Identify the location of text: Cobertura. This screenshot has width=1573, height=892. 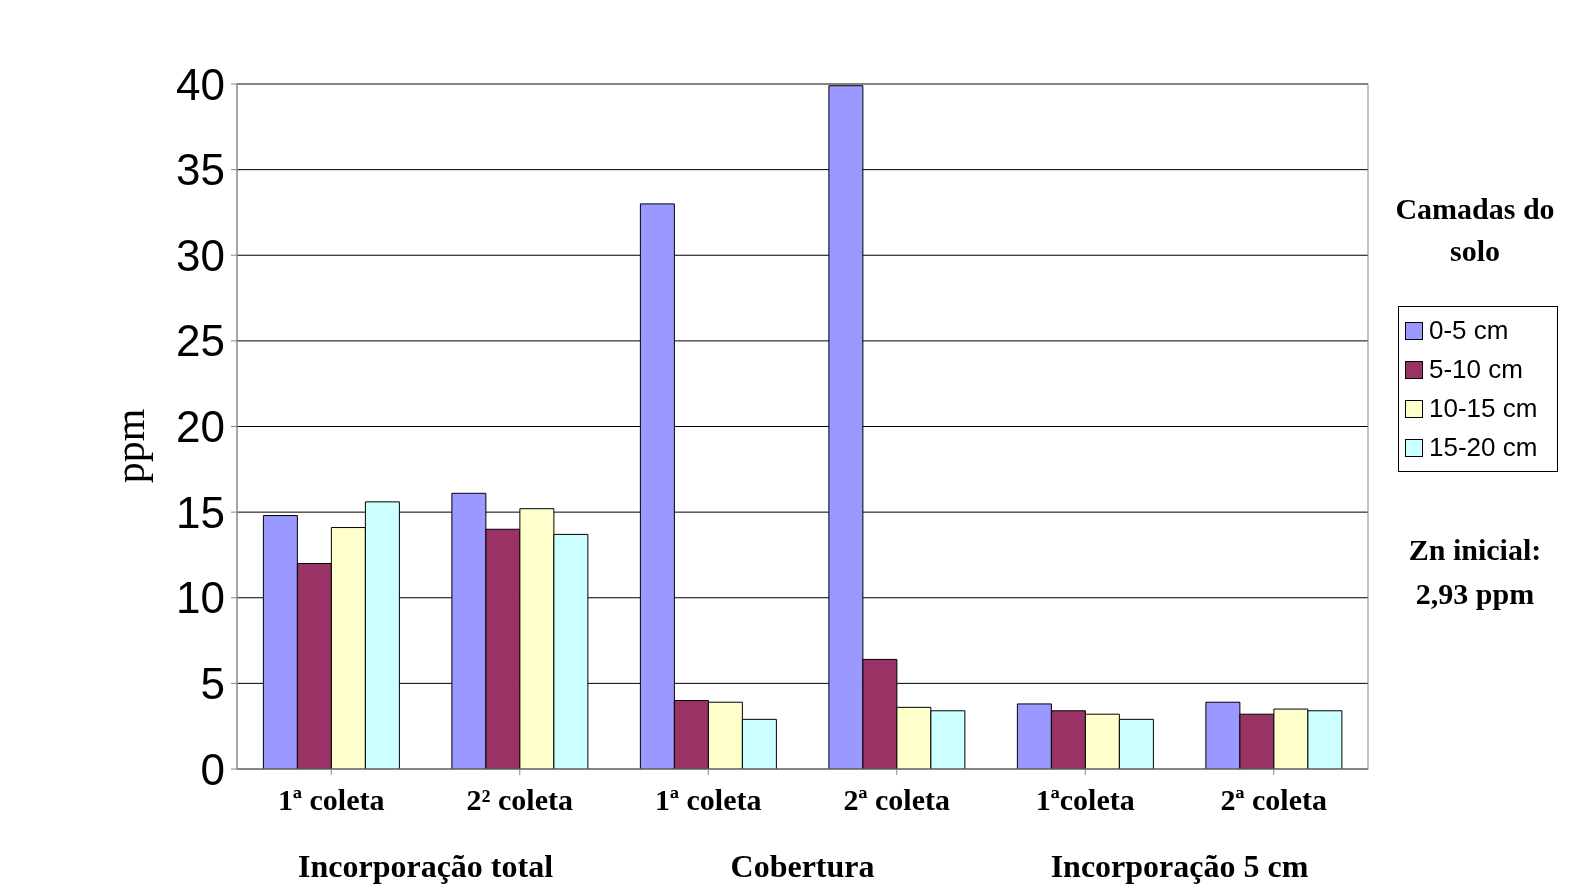
(802, 866).